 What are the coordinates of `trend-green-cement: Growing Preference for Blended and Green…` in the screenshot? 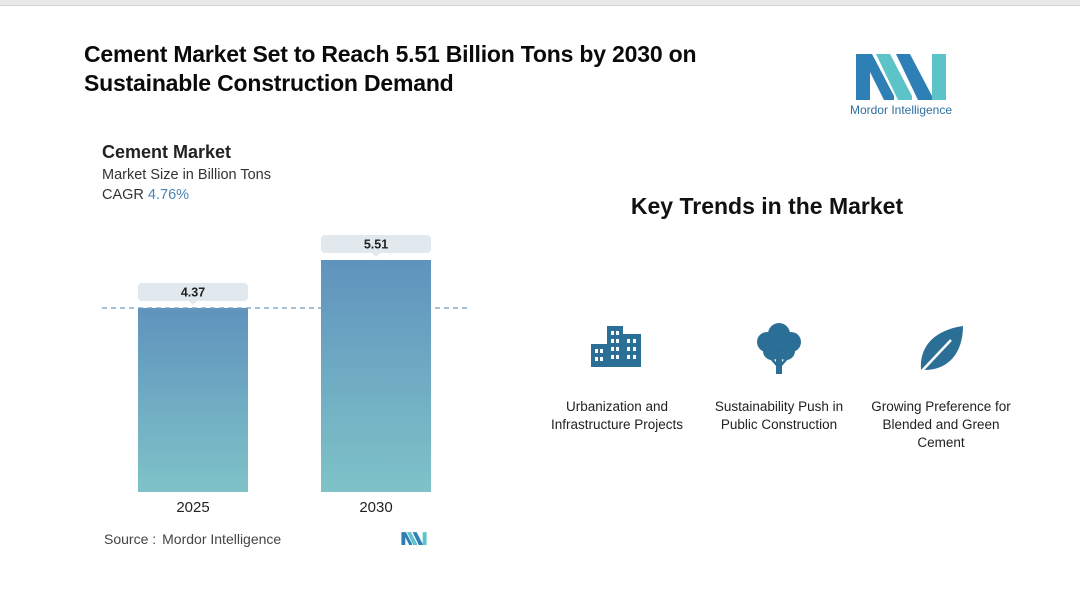 It's located at (941, 386).